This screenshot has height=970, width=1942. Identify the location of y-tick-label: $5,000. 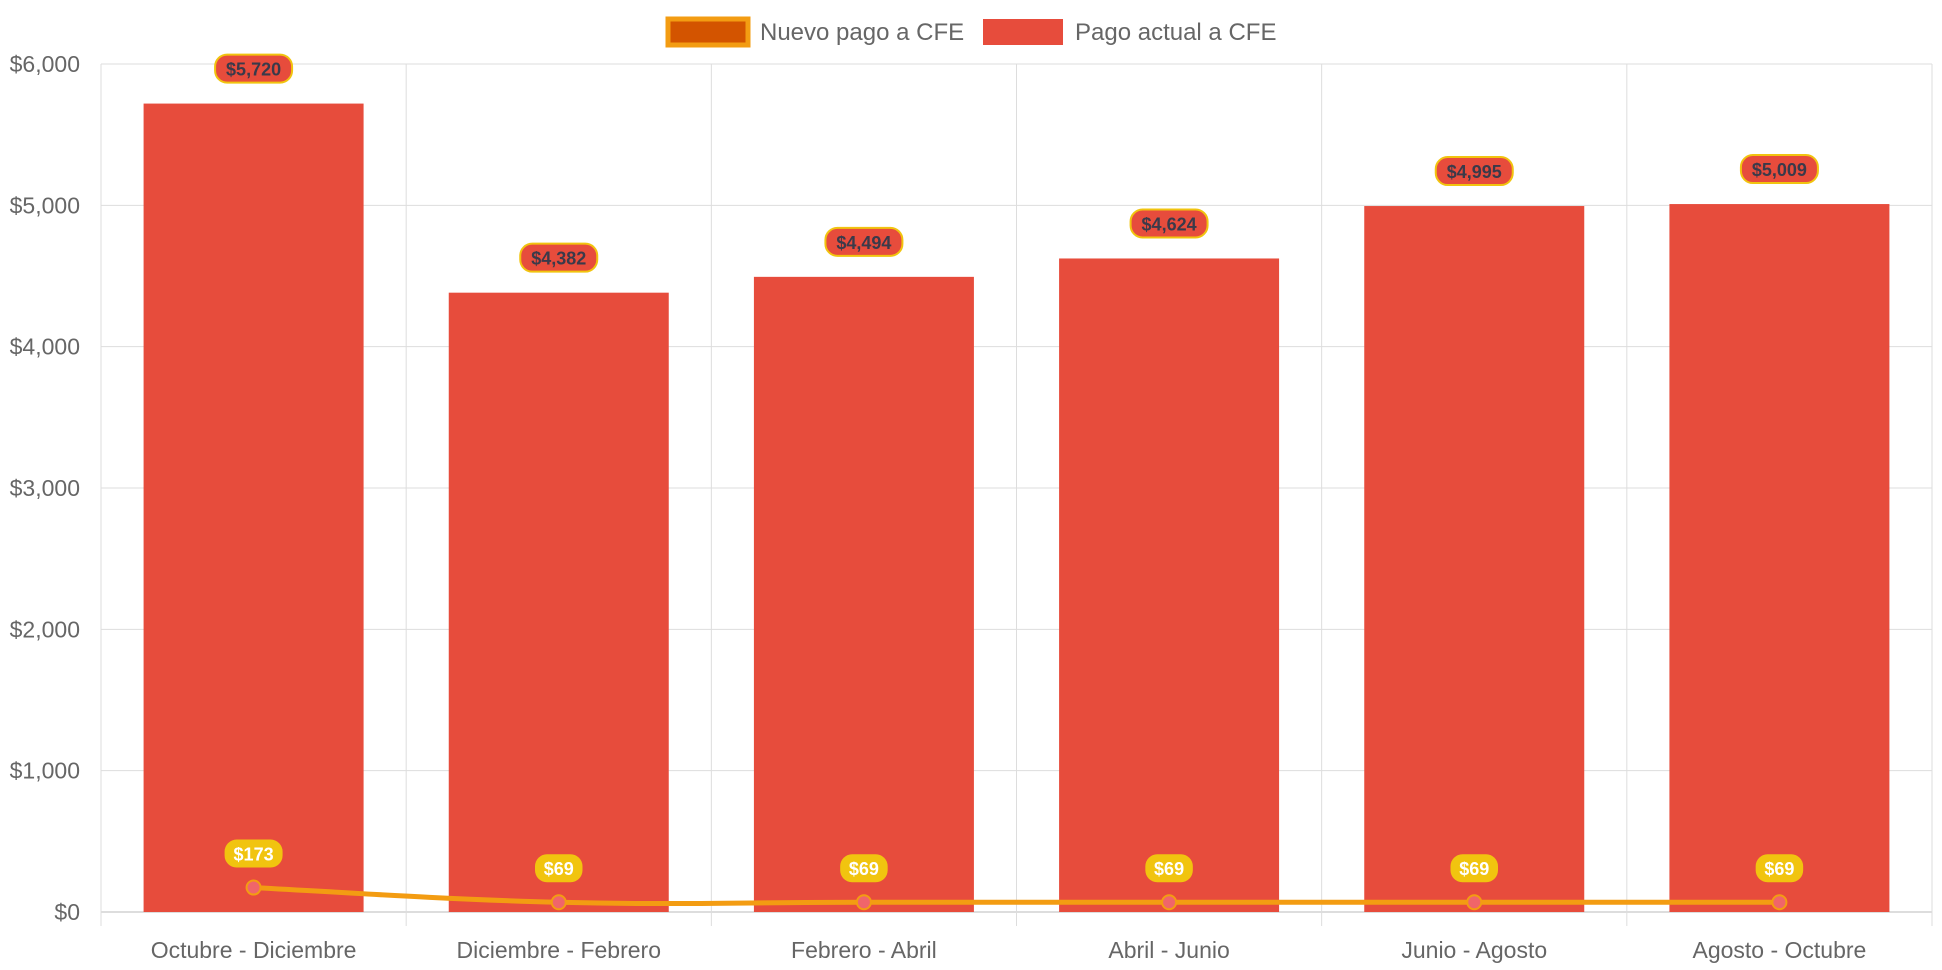
(45, 205).